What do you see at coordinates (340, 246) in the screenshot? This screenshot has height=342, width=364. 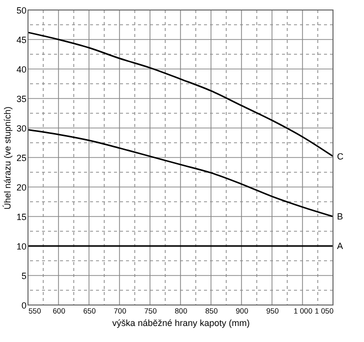 I see `series-label: A` at bounding box center [340, 246].